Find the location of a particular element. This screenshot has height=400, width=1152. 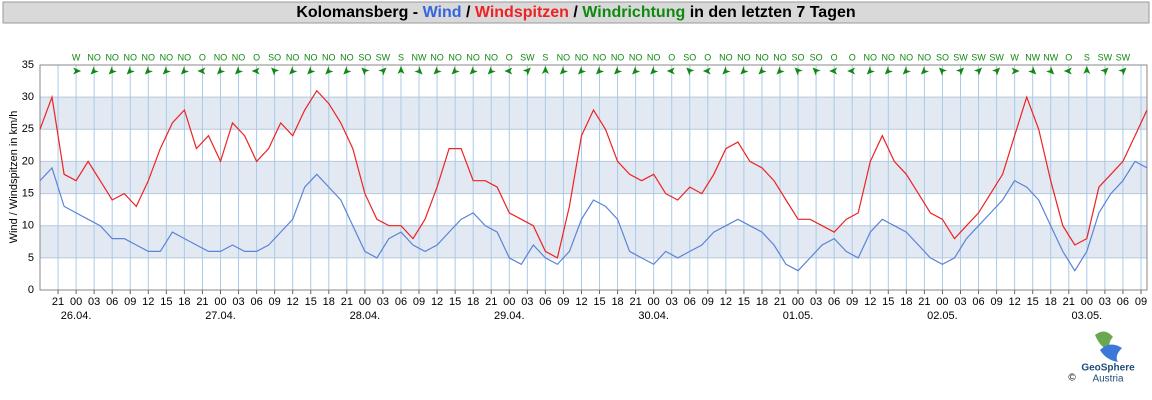

logo: GeoSphere Austria © is located at coordinates (1101, 358).